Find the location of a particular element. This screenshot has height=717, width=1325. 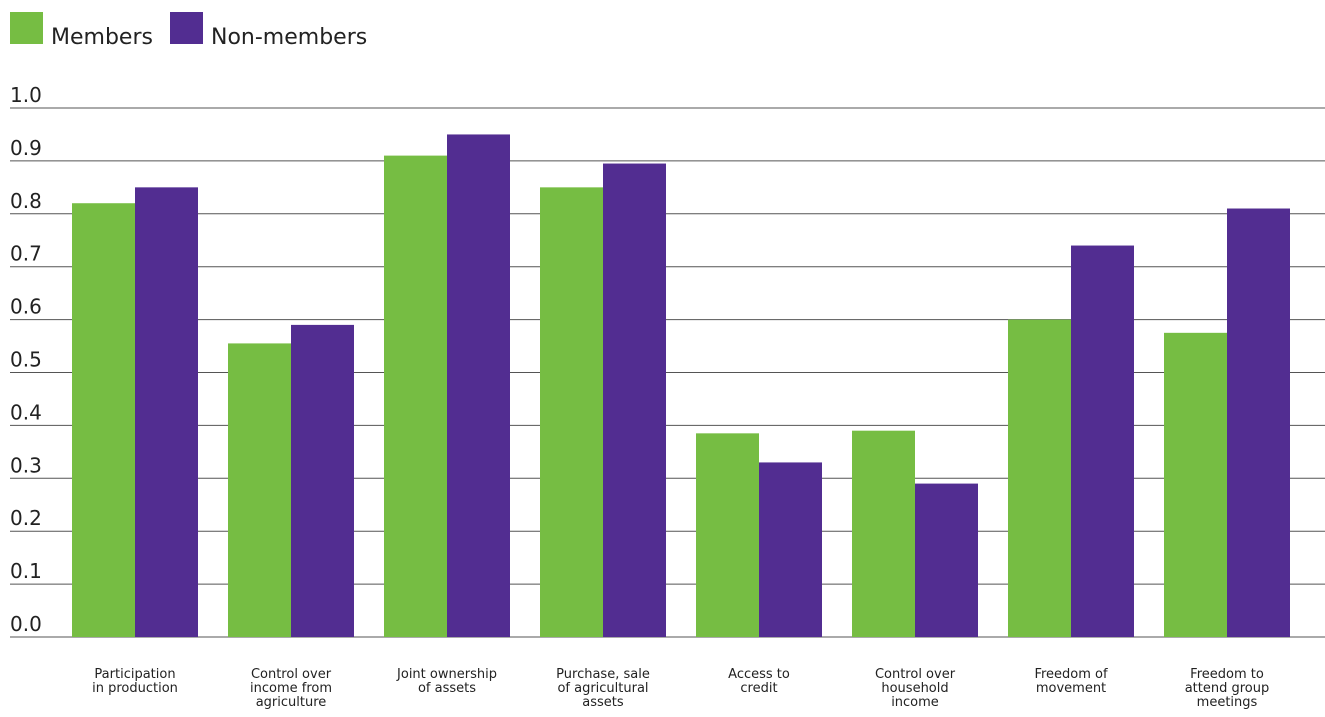

y-tick-label: 0.7 is located at coordinates (26, 254).